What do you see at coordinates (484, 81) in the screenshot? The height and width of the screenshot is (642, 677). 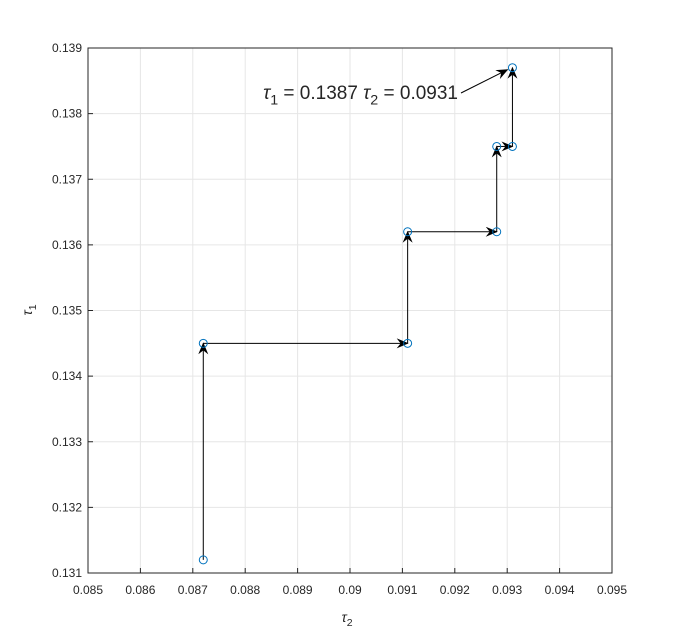 I see `annotation-arrow` at bounding box center [484, 81].